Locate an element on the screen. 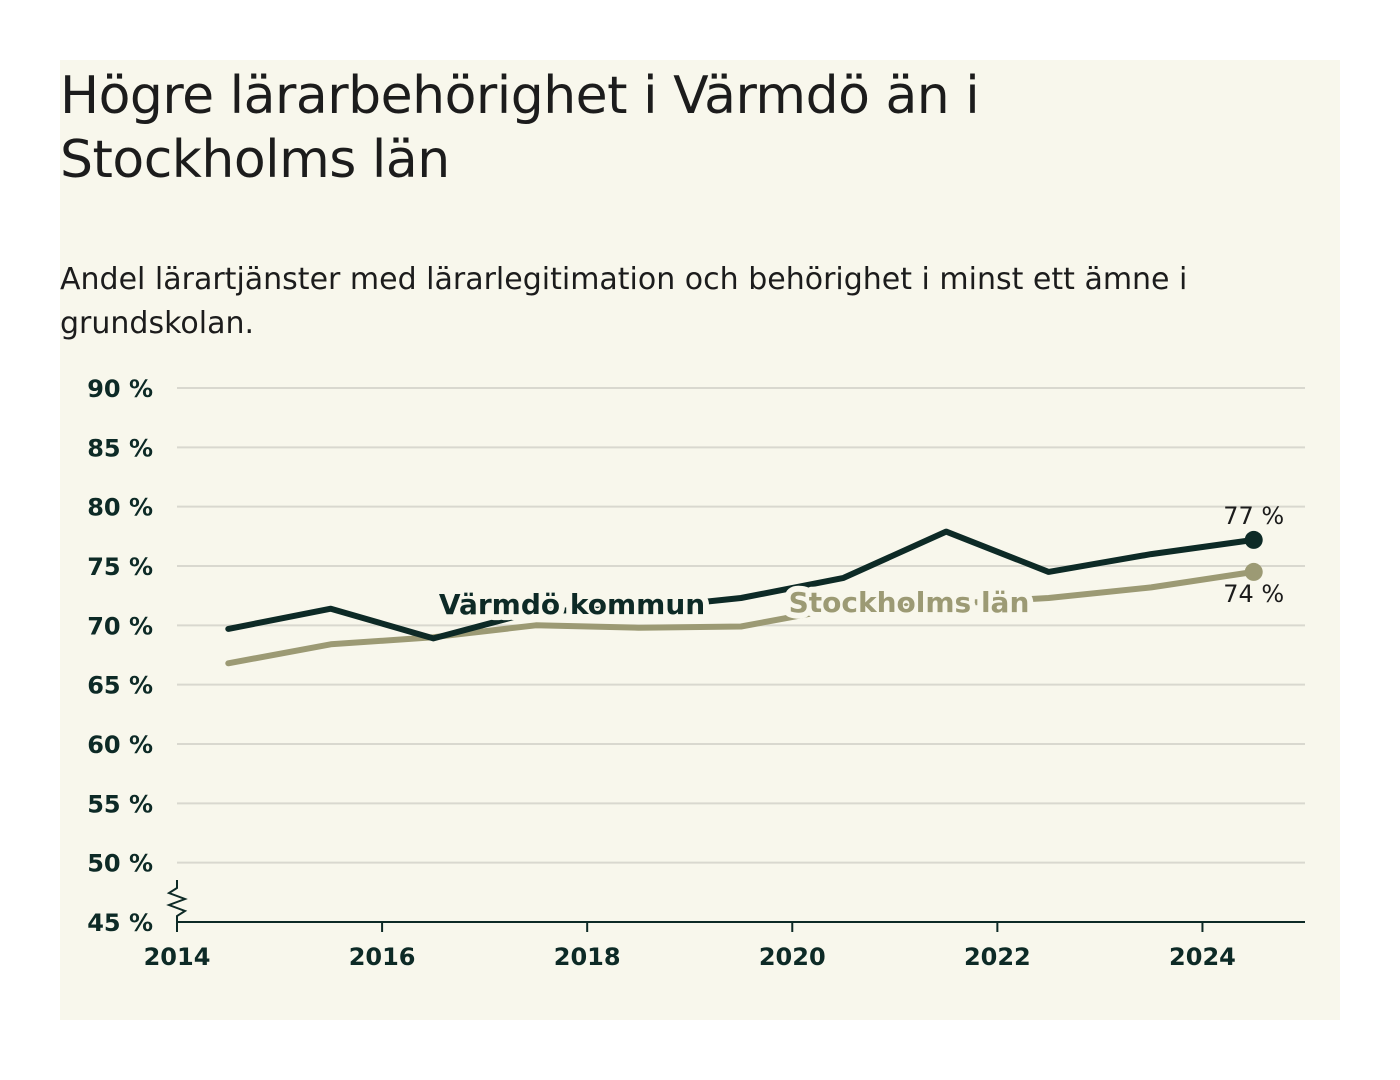 This screenshot has height=1080, width=1400. series-label-1: Stockholms län is located at coordinates (909, 602).